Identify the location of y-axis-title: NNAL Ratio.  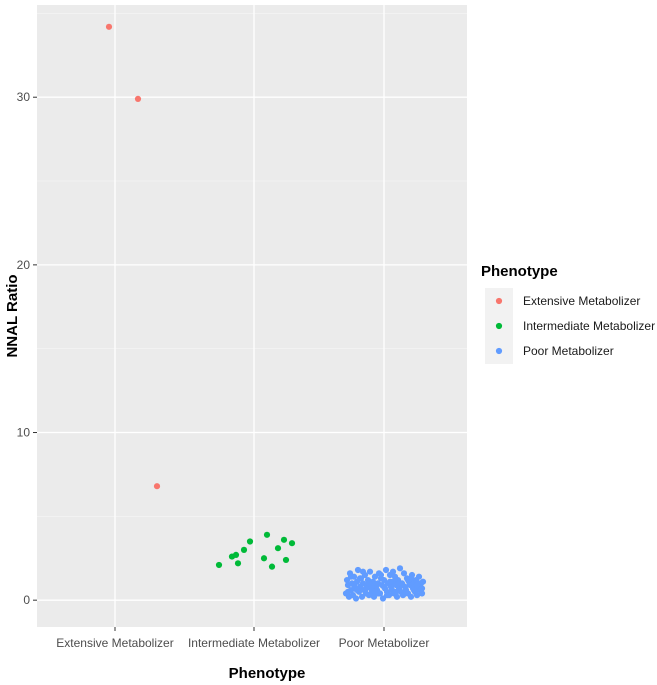
(12, 315).